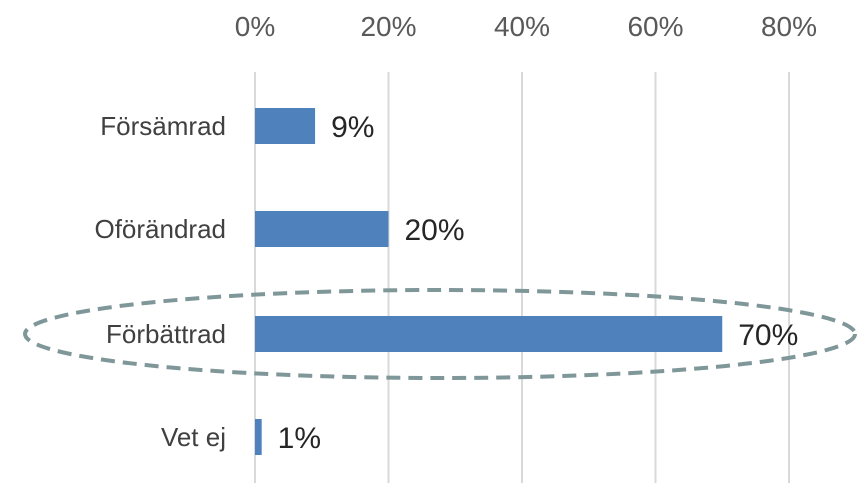 This screenshot has width=858, height=485. I want to click on x-tick-label: 40%, so click(522, 26).